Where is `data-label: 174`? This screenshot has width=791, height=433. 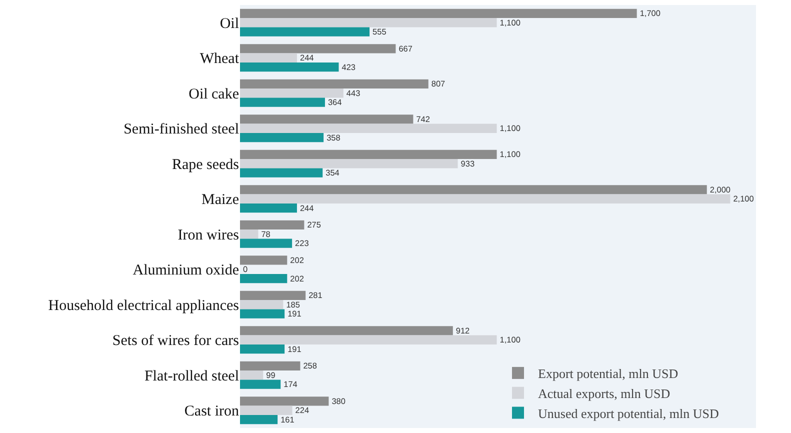
data-label: 174 is located at coordinates (291, 385).